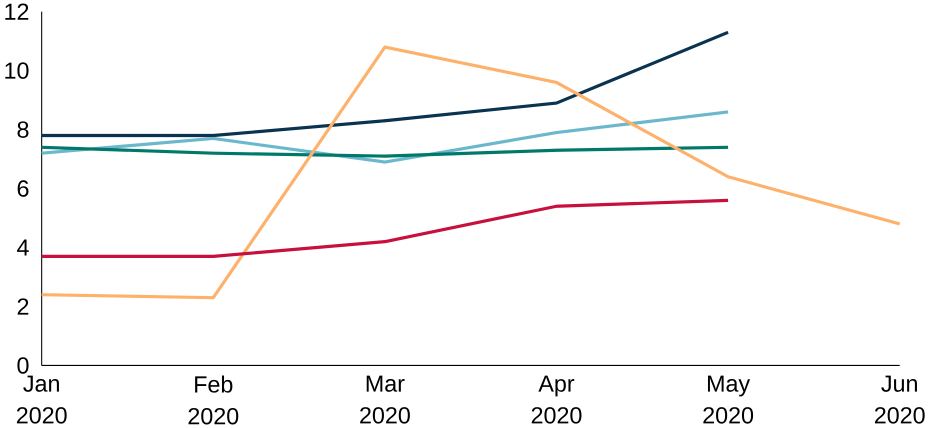 The width and height of the screenshot is (935, 428). Describe the element at coordinates (728, 400) in the screenshot. I see `x-tick-label: May 2020` at that location.